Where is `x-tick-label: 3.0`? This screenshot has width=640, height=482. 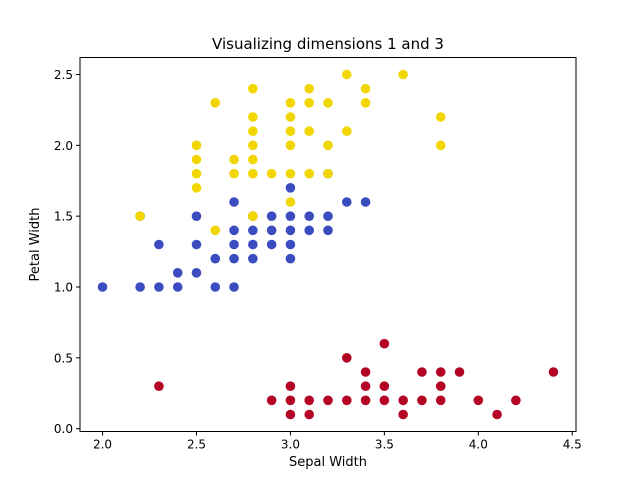
x-tick-label: 3.0 is located at coordinates (290, 445).